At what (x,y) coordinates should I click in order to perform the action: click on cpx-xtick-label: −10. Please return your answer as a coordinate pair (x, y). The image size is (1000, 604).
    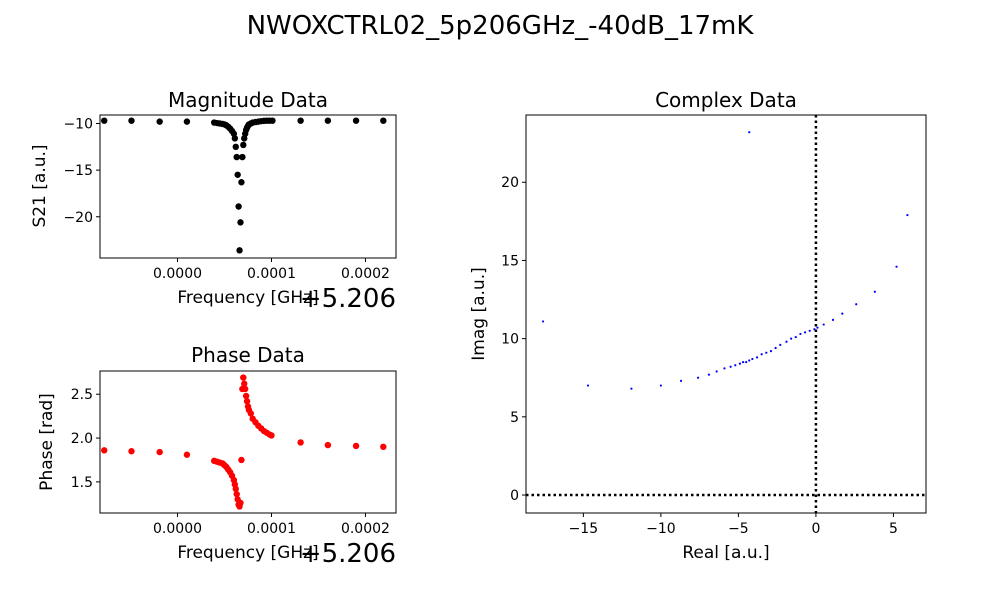
    Looking at the image, I should click on (661, 529).